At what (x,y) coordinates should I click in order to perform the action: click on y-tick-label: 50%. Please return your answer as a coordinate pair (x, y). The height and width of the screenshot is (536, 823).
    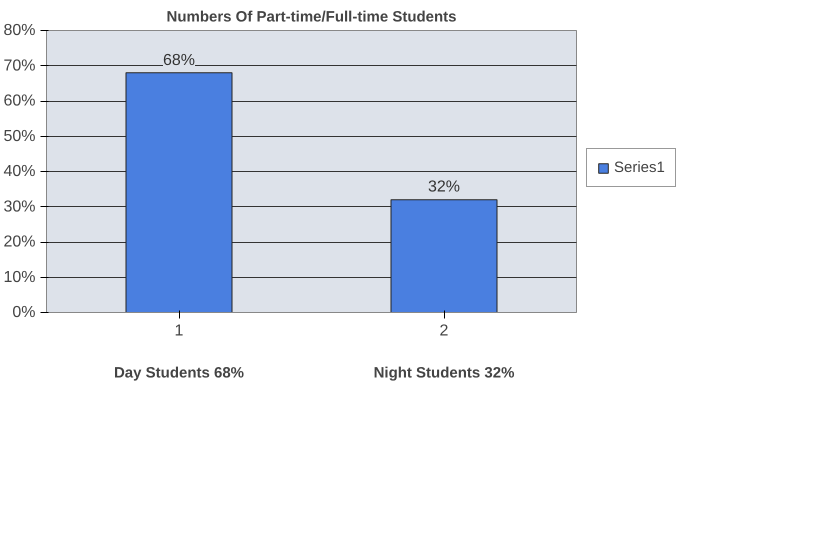
    Looking at the image, I should click on (19, 136).